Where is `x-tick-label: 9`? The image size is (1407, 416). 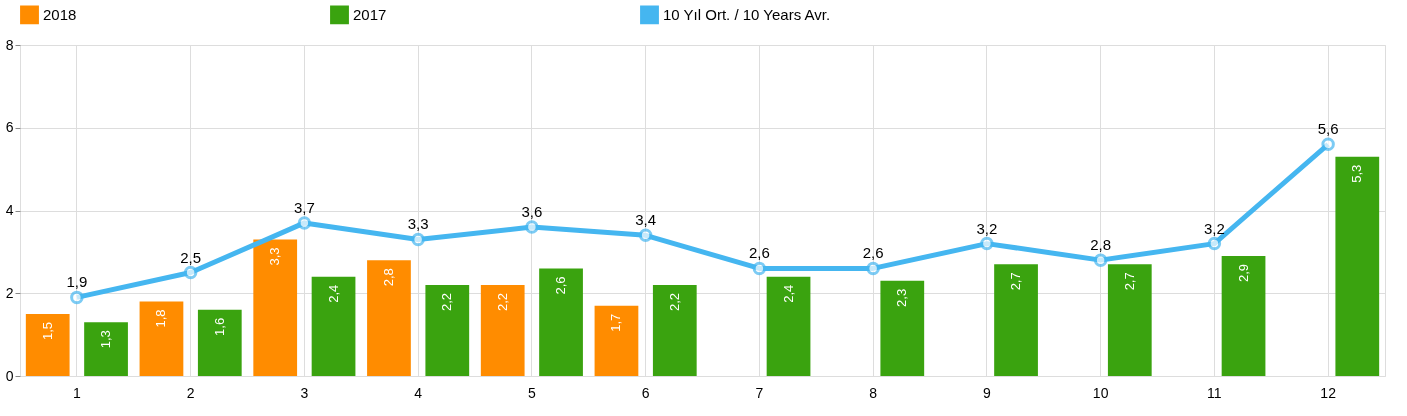
x-tick-label: 9 is located at coordinates (986, 392).